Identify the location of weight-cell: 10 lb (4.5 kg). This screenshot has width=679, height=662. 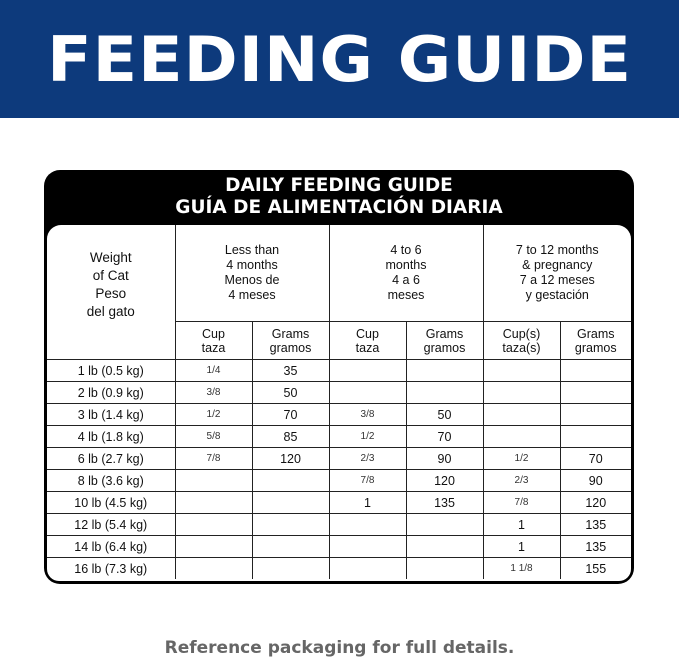
(111, 502).